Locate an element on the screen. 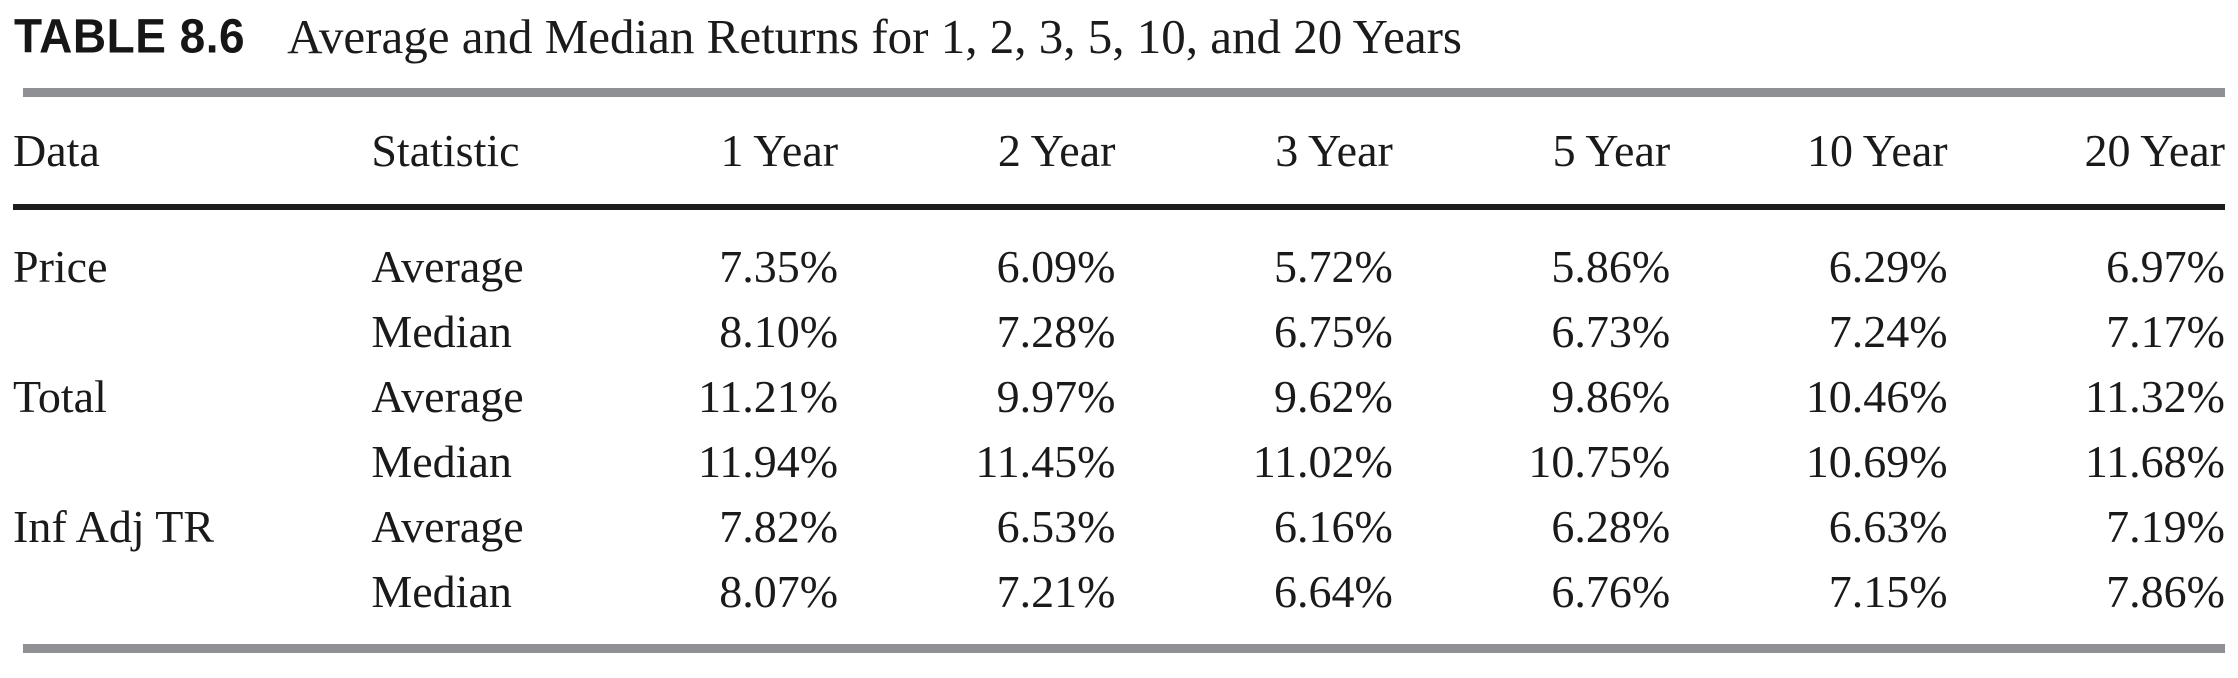 The image size is (2238, 678). value-cell: 6.53% is located at coordinates (1056, 526).